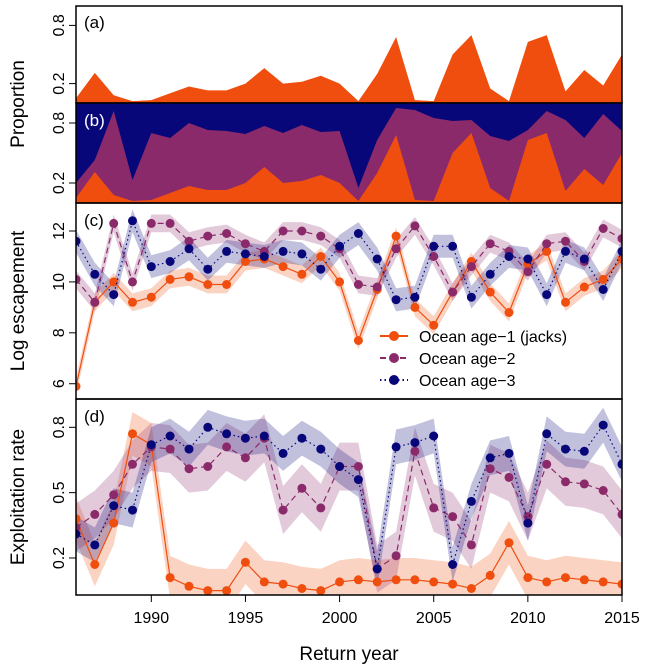 Image resolution: width=646 pixels, height=669 pixels. I want to click on panel-b-y-ticks: 0.2 0.8, so click(63, 153).